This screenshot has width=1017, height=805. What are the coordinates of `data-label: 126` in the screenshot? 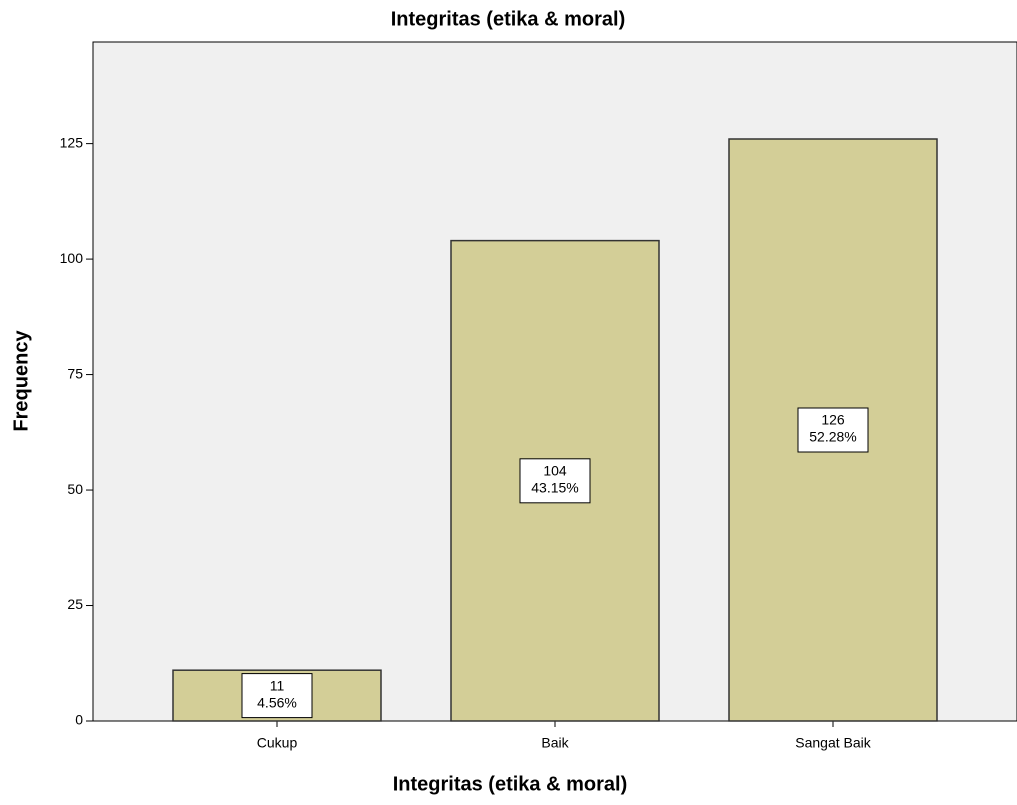 It's located at (833, 420).